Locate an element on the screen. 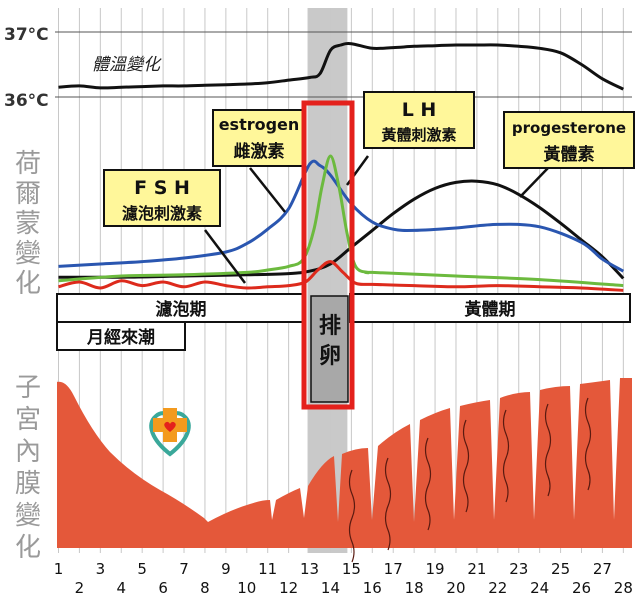  section-label-char: 爾 is located at coordinates (28, 194).